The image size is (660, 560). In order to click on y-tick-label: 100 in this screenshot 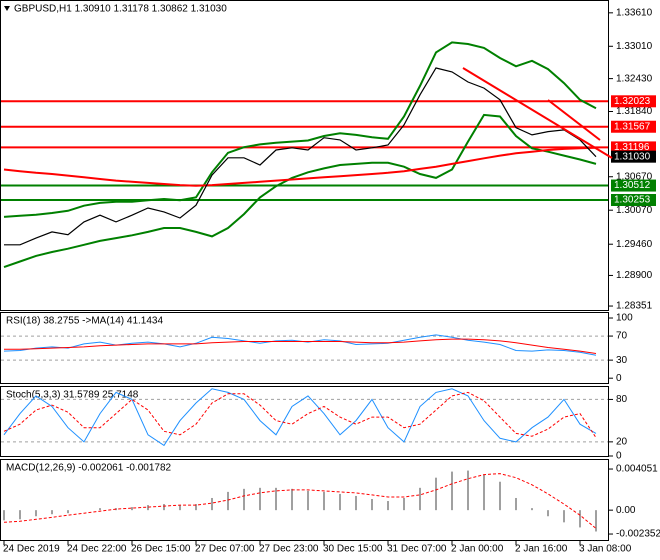, I will do `click(624, 318)`.